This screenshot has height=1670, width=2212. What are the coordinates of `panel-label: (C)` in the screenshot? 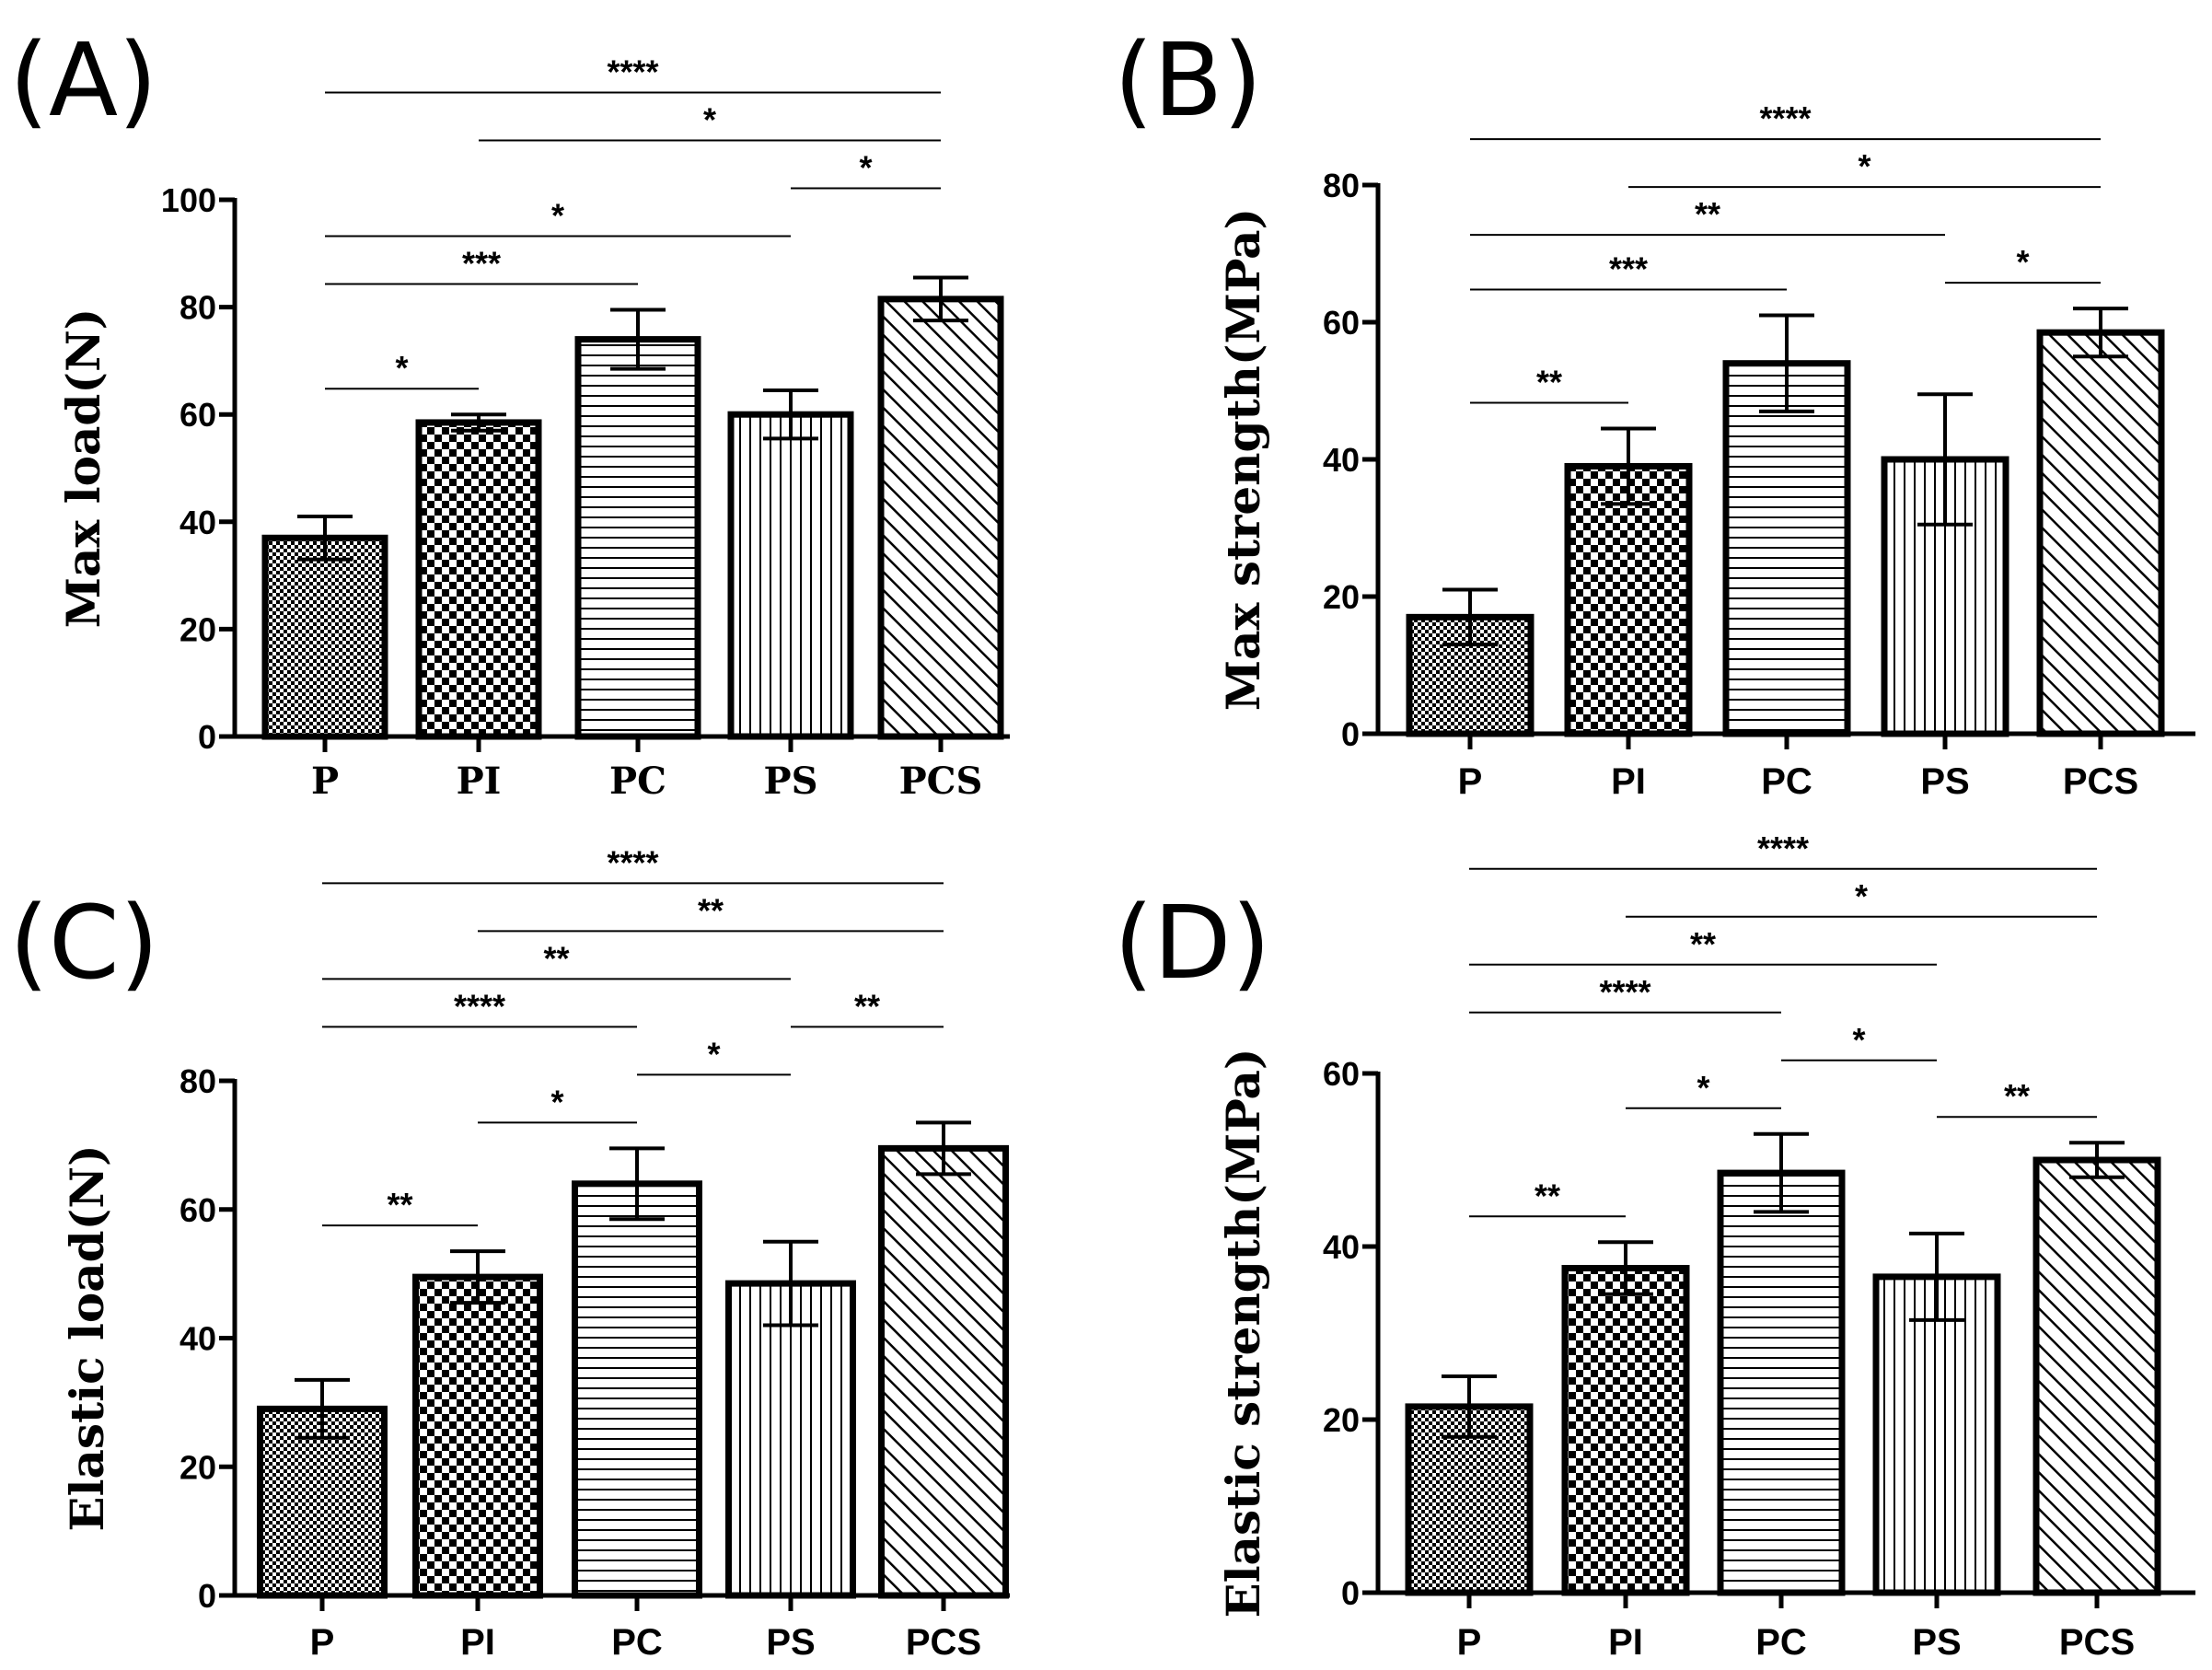 It's located at (84, 943).